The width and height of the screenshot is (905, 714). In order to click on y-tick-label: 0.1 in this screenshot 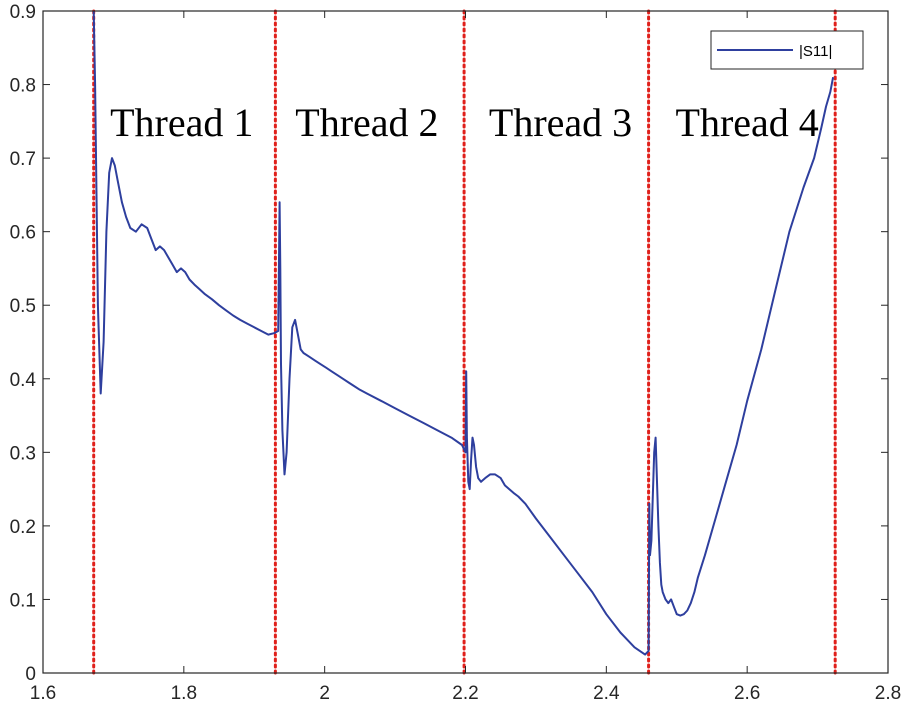, I will do `click(23, 600)`.